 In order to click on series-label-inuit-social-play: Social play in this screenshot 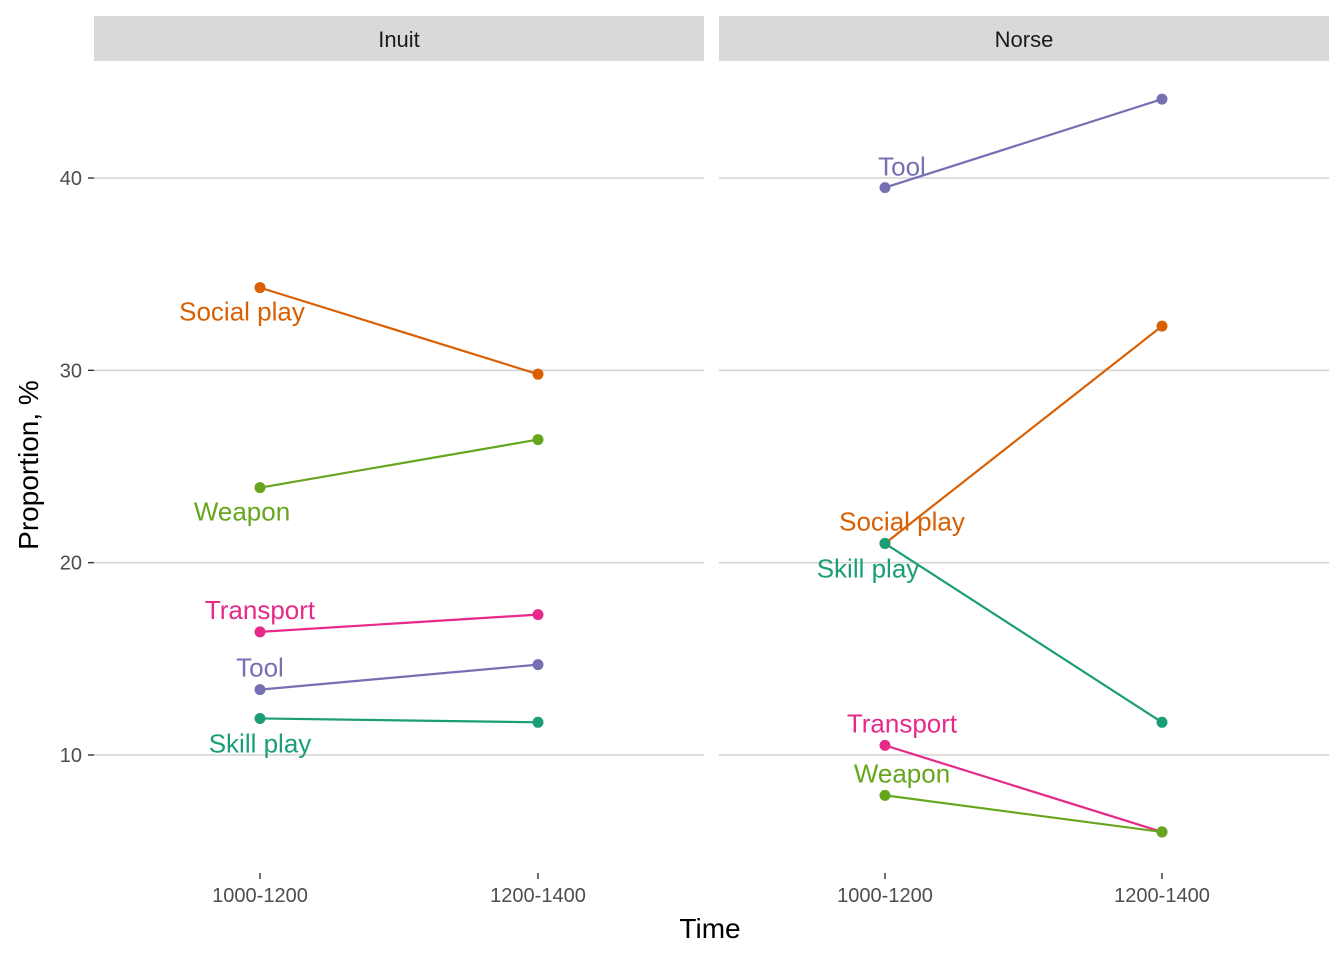, I will do `click(242, 312)`.